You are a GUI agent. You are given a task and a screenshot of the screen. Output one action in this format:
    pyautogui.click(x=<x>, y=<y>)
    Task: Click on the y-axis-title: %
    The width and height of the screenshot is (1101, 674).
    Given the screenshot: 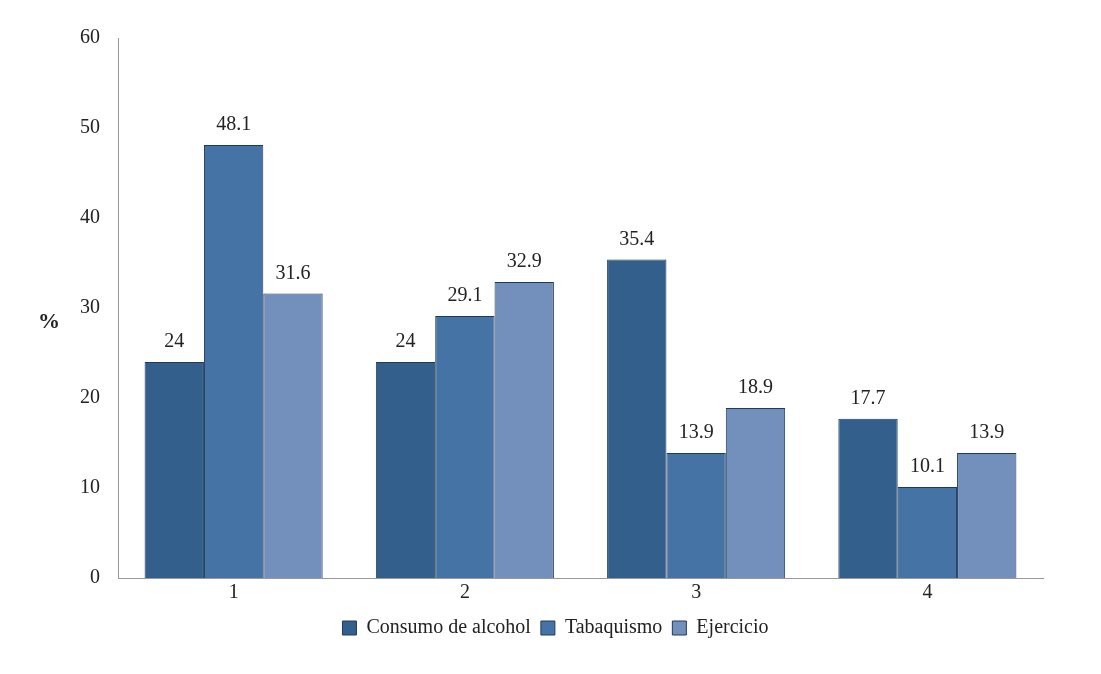 What is the action you would take?
    pyautogui.click(x=49, y=321)
    